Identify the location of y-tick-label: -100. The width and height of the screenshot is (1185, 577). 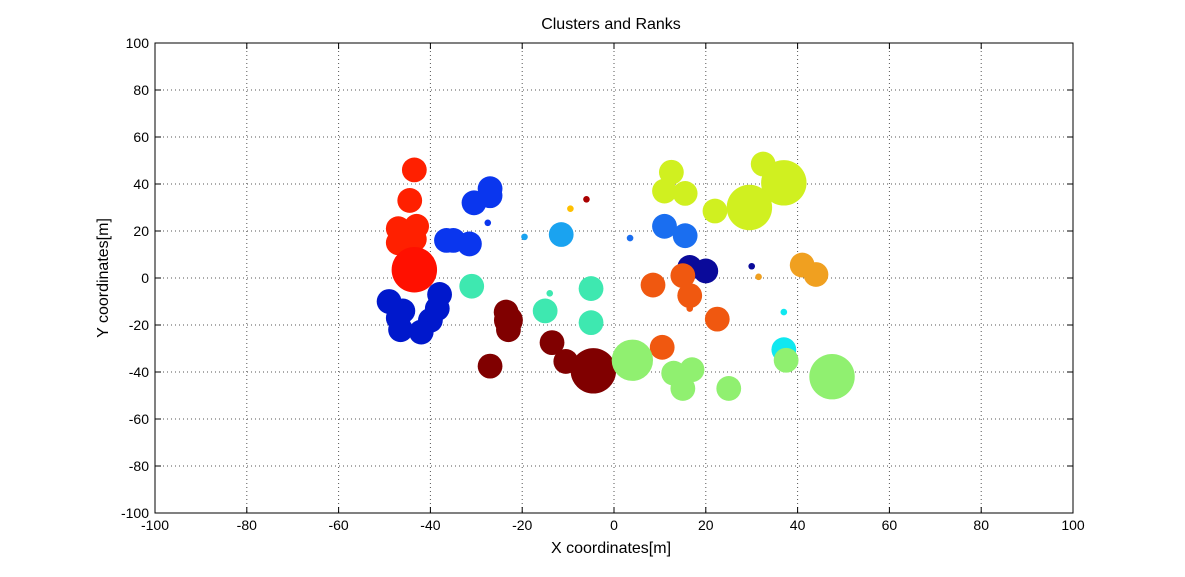
(135, 513).